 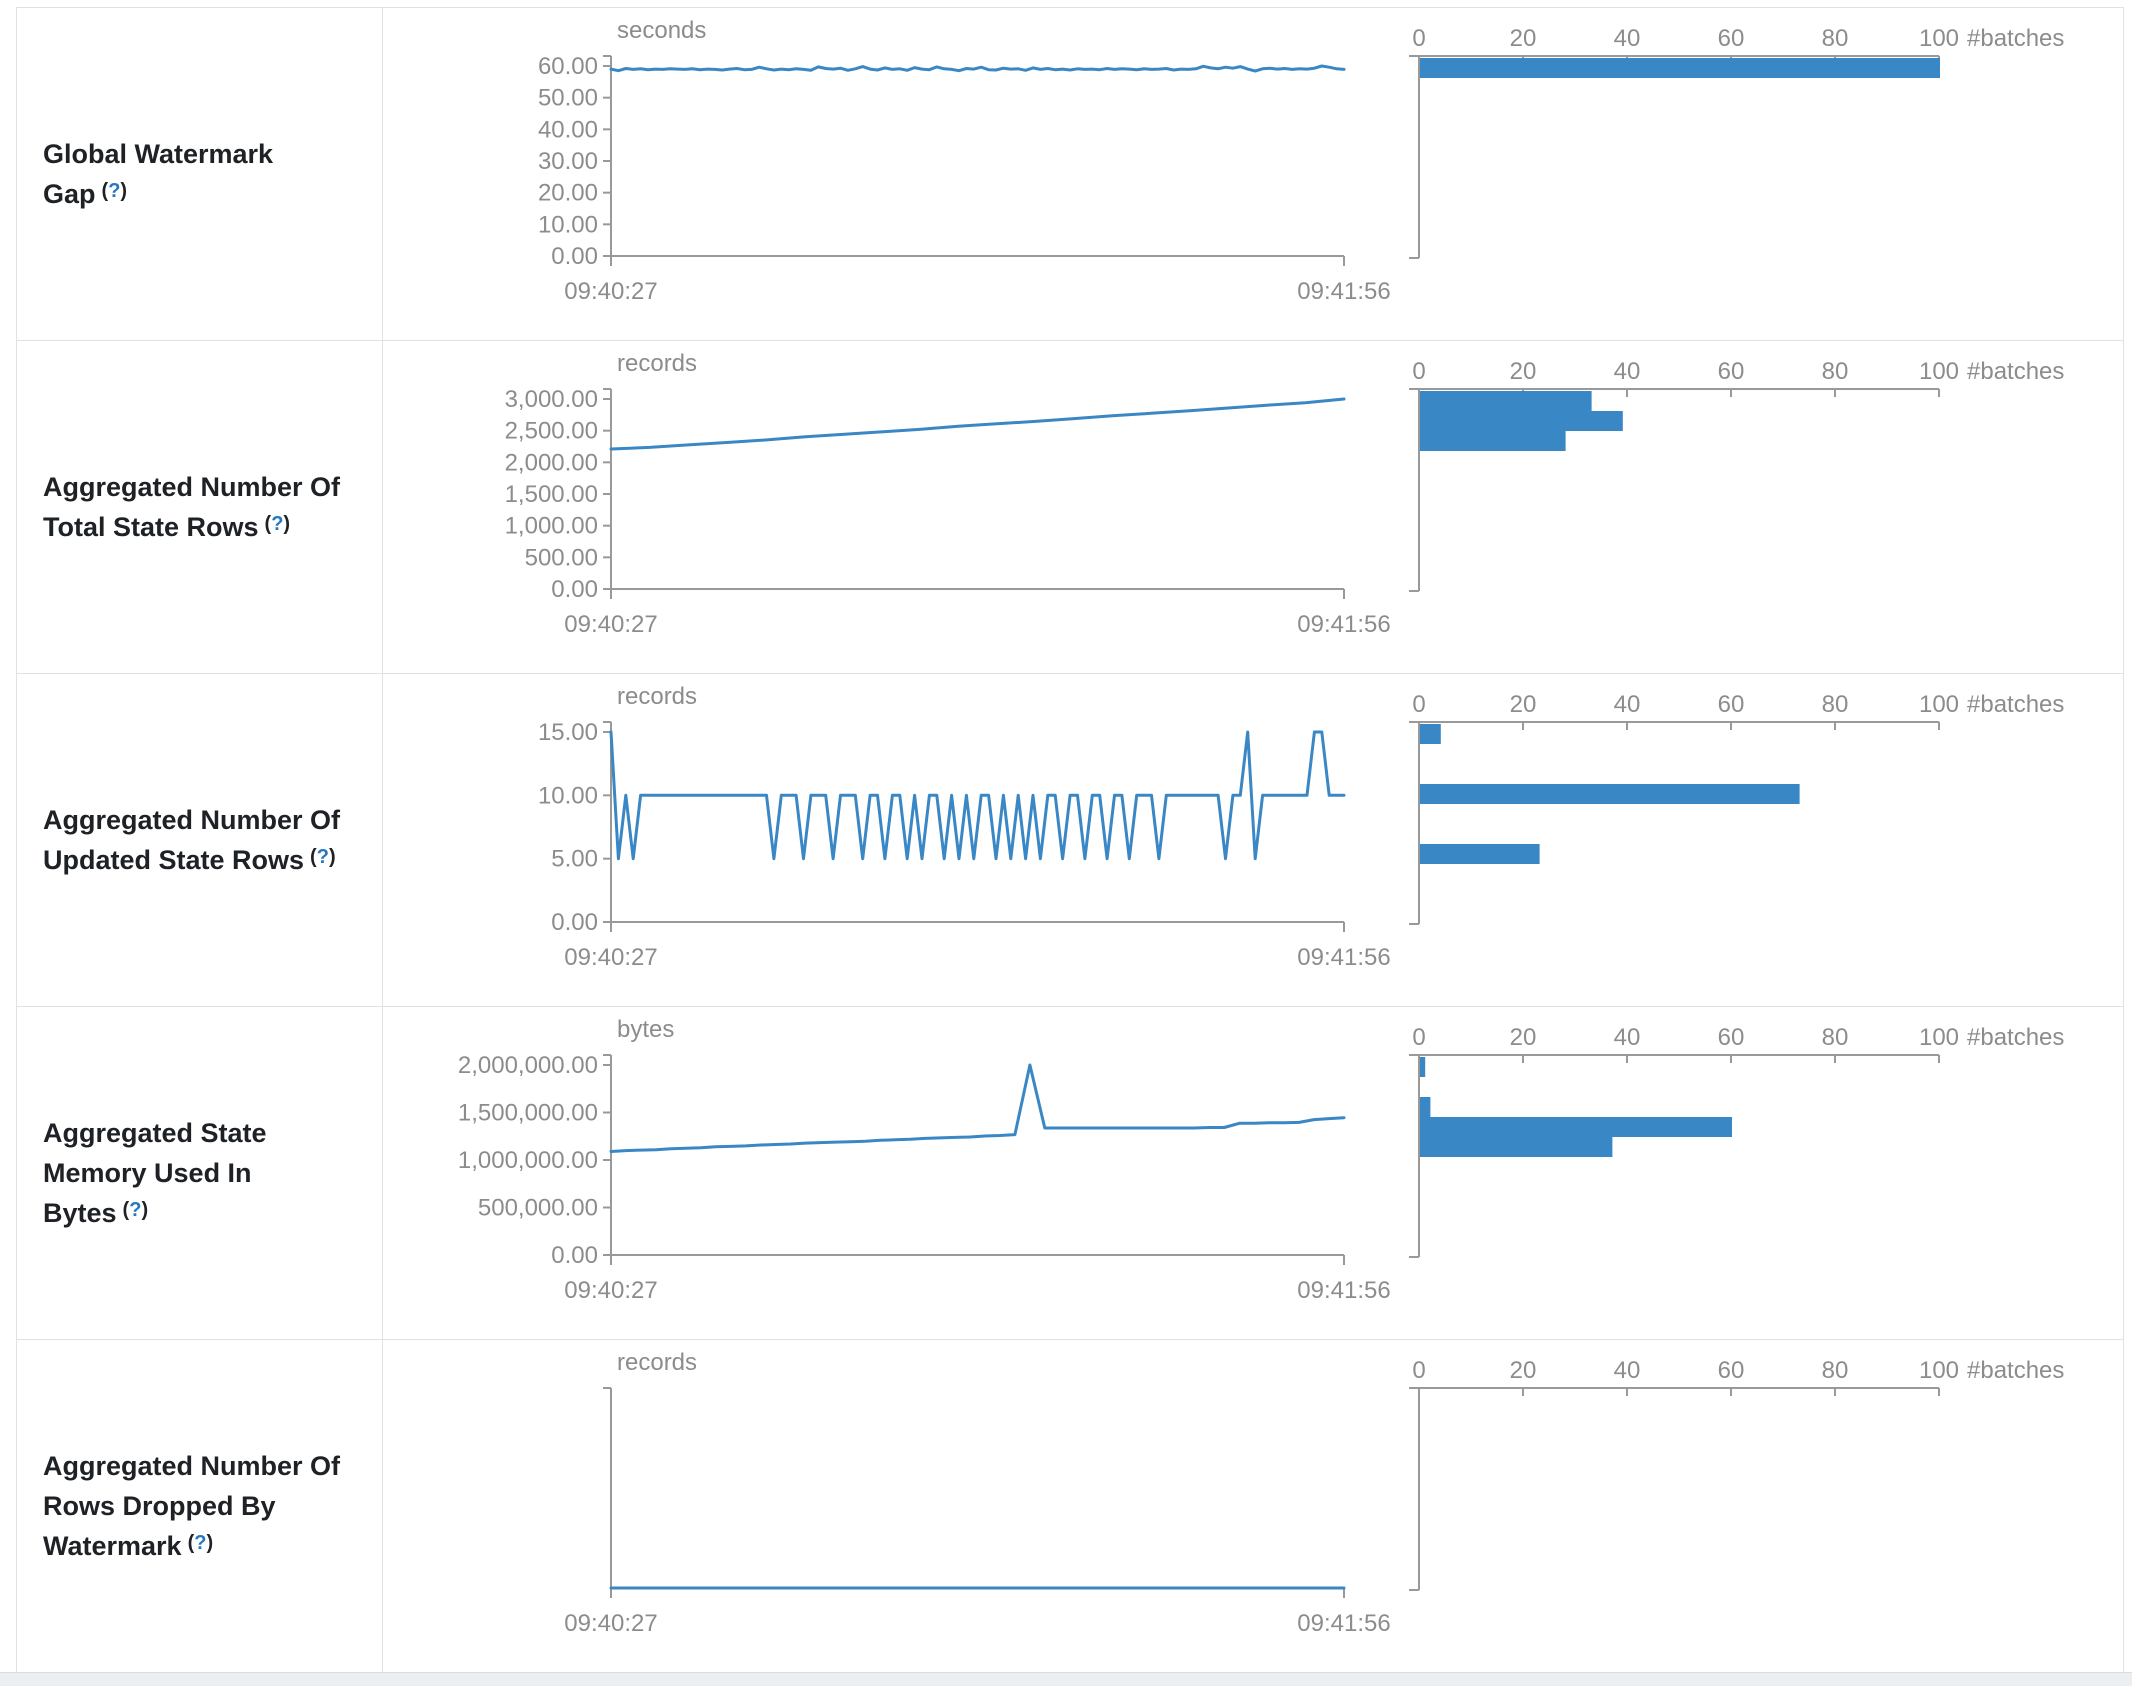 What do you see at coordinates (528, 1113) in the screenshot?
I see `y-axis-tick-label: 1,500,000.00` at bounding box center [528, 1113].